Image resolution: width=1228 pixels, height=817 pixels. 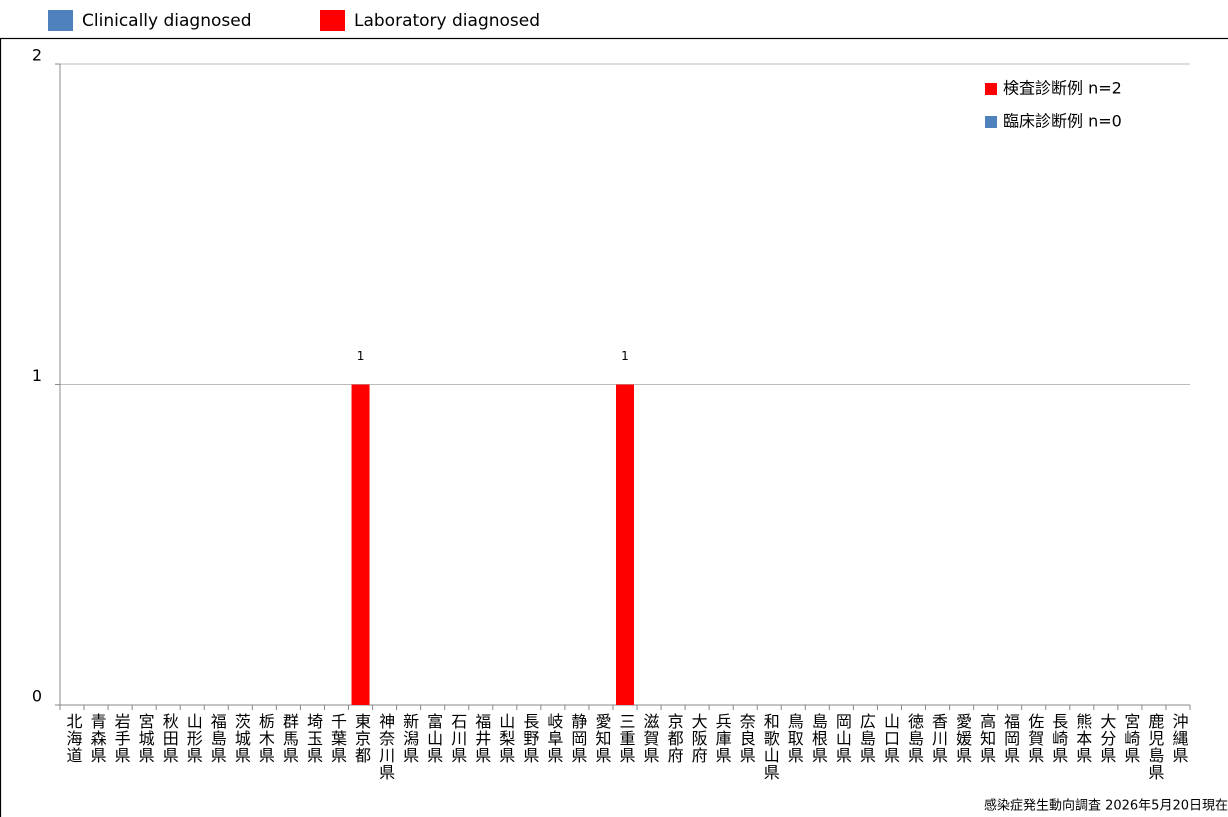 I want to click on x-tick-label: 北海道, so click(x=73, y=738).